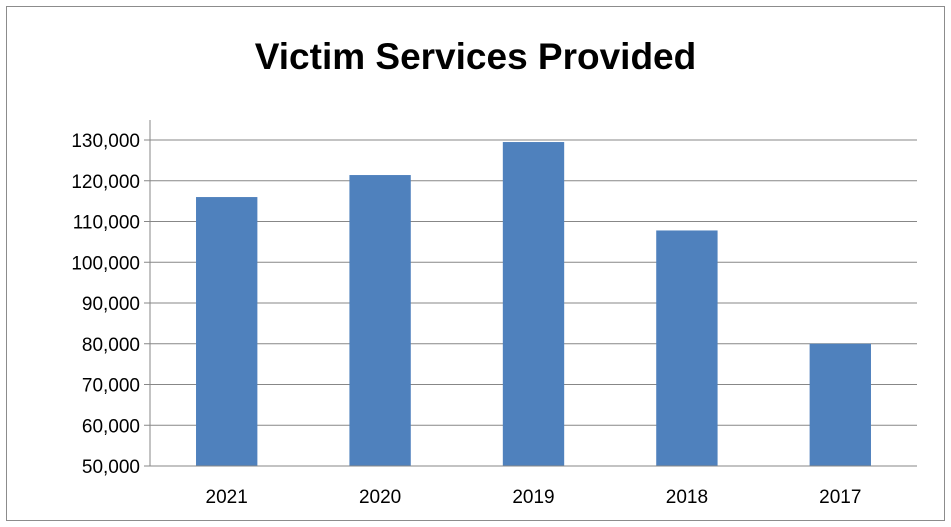 The width and height of the screenshot is (951, 527). What do you see at coordinates (111, 386) in the screenshot?
I see `y-tick-label: 70,000` at bounding box center [111, 386].